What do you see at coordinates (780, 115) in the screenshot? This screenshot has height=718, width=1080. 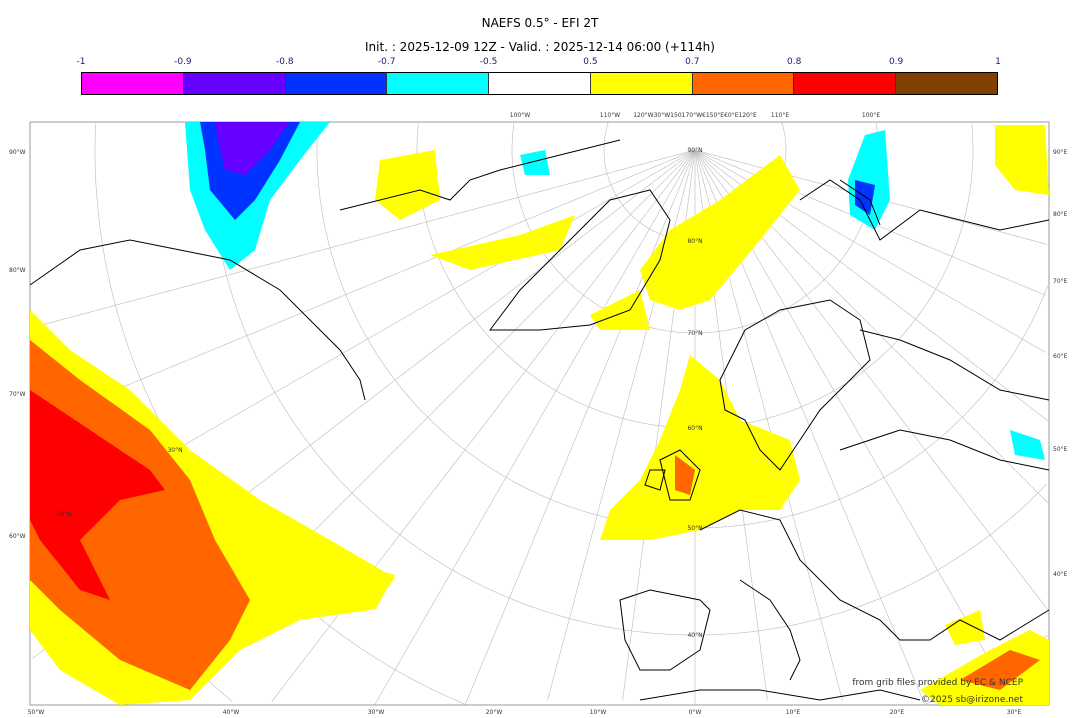 I see `graticule-label: 110°E` at bounding box center [780, 115].